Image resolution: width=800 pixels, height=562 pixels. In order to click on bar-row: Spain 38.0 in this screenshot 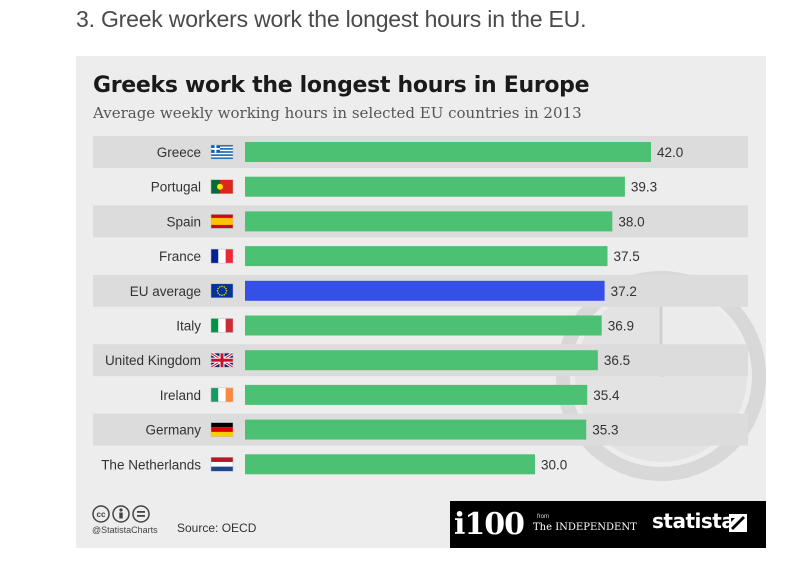, I will do `click(420, 221)`.